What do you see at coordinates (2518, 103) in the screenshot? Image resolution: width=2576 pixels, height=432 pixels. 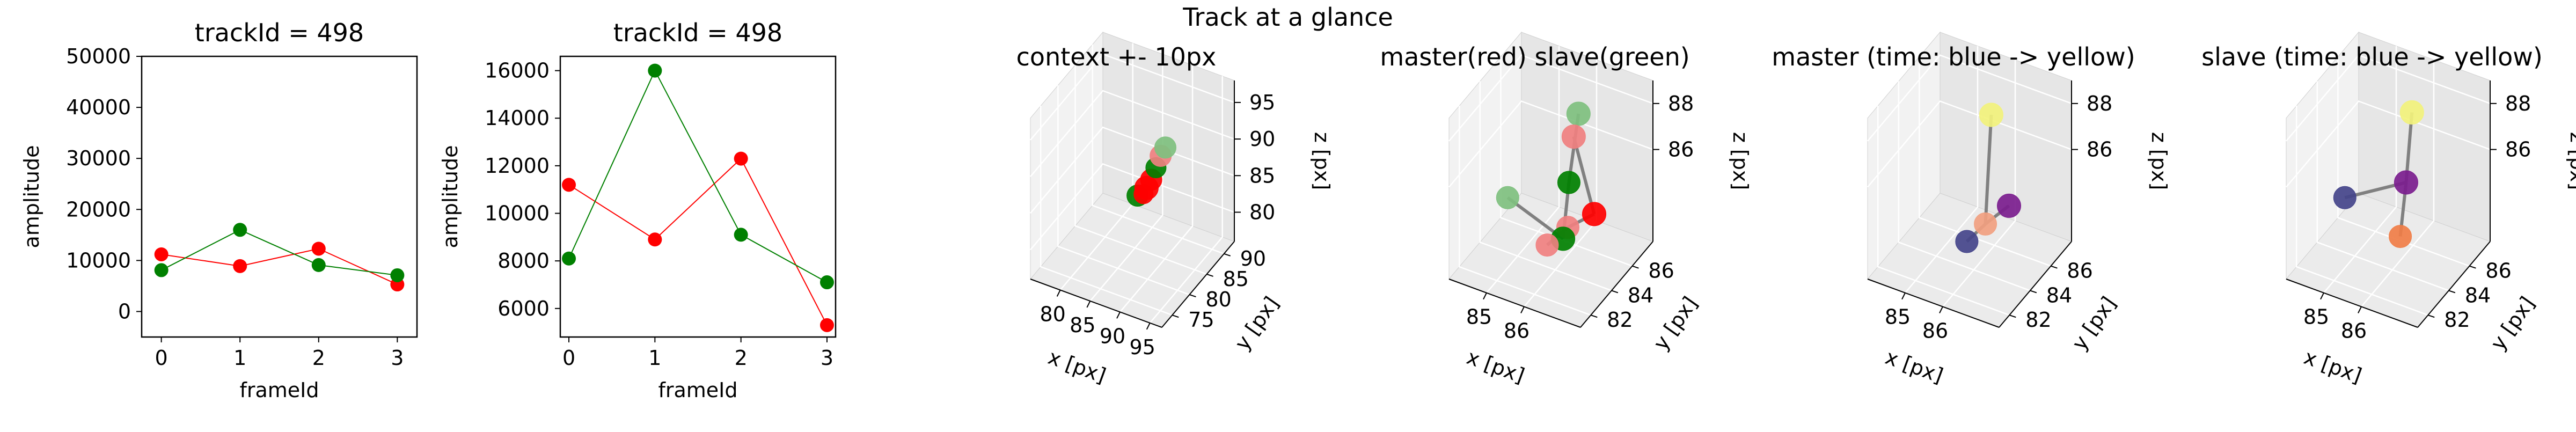 I see `z-tick-label: 88` at bounding box center [2518, 103].